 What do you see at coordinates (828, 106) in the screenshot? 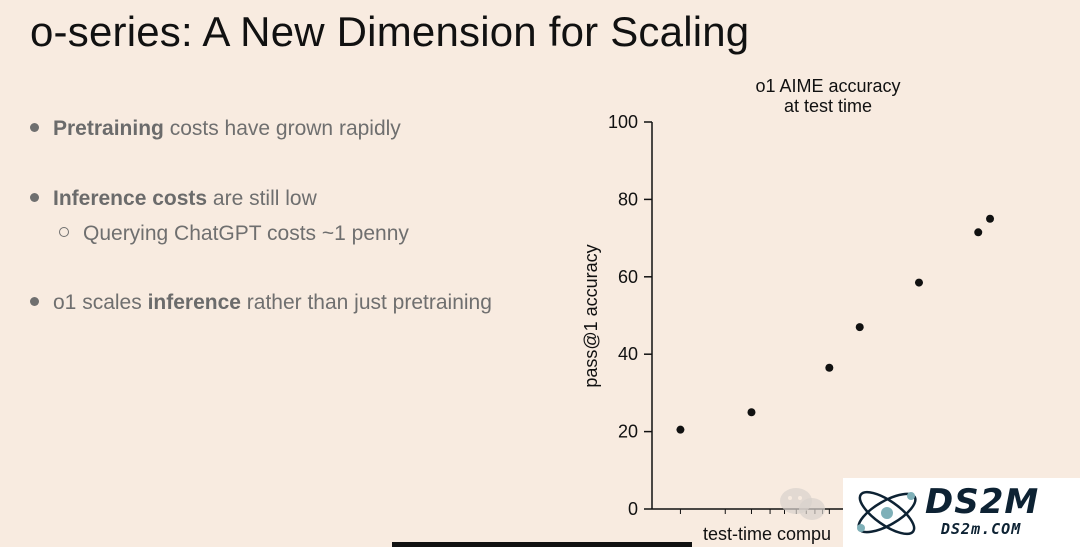
I see `chart-title-line-2: at test time` at bounding box center [828, 106].